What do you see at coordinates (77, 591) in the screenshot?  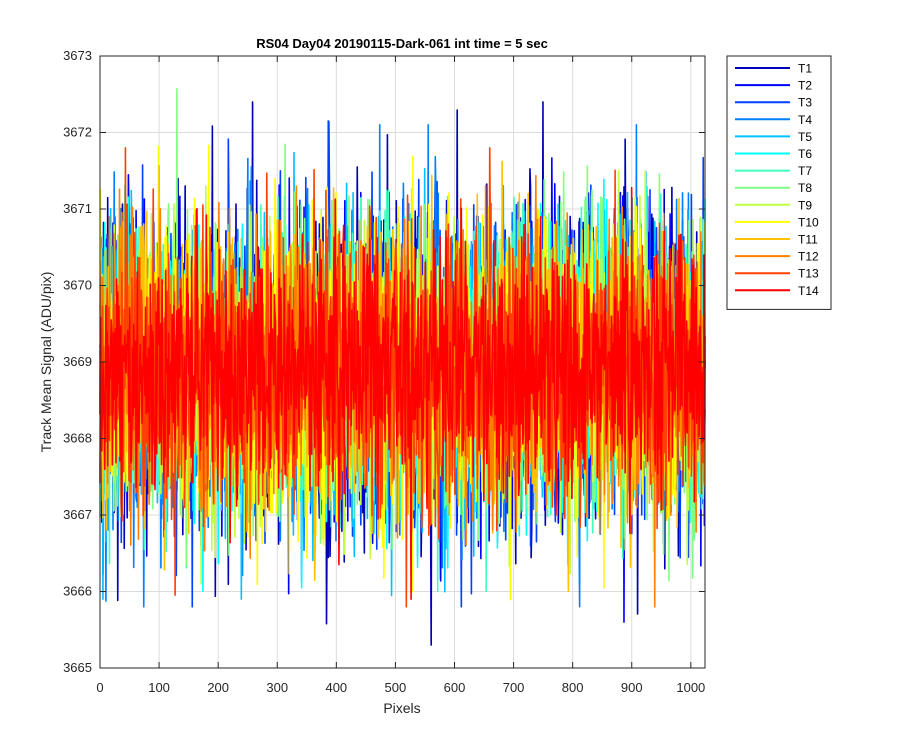 I see `y-tick-label-1: 3666` at bounding box center [77, 591].